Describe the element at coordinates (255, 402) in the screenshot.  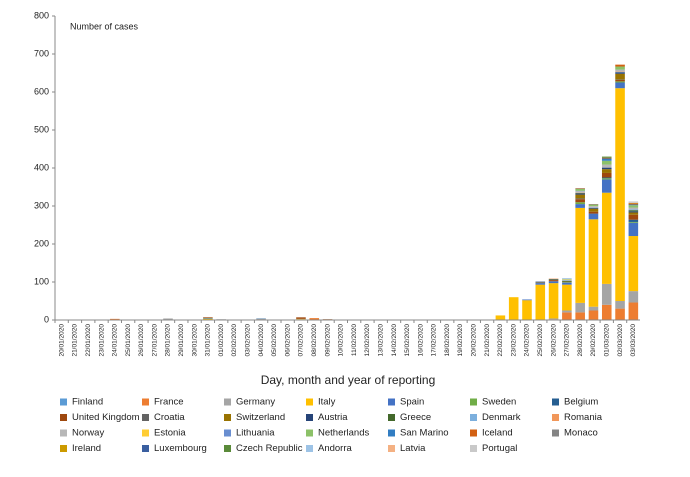
I see `legend-label: Germany` at that location.